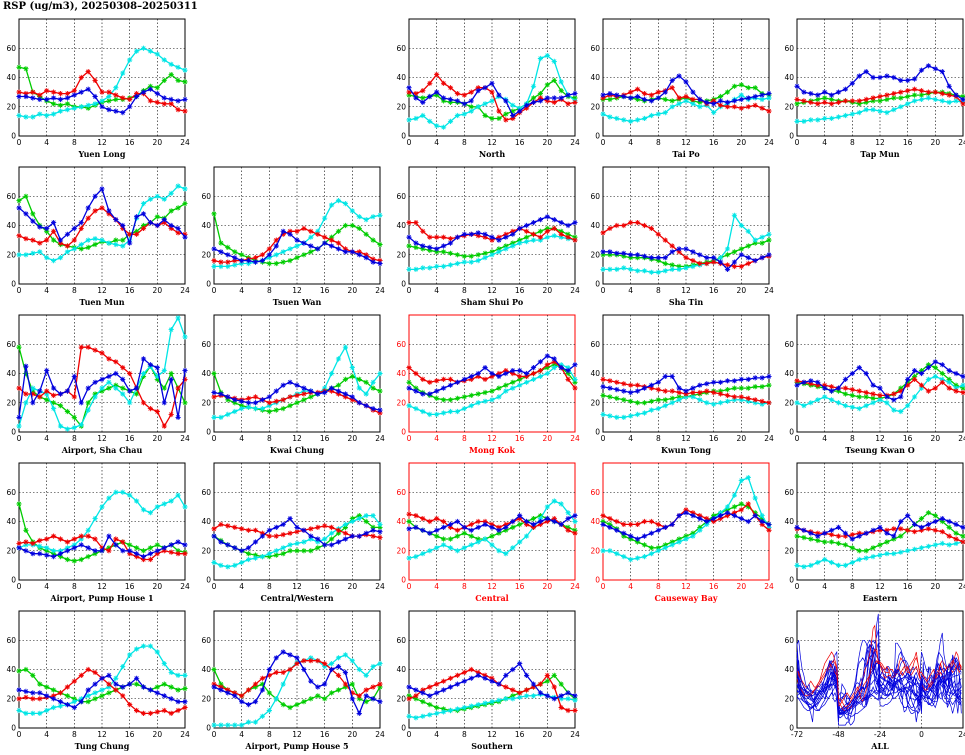 The width and height of the screenshot is (965, 755). I want to click on x-tick-label: 8, so click(658, 142).